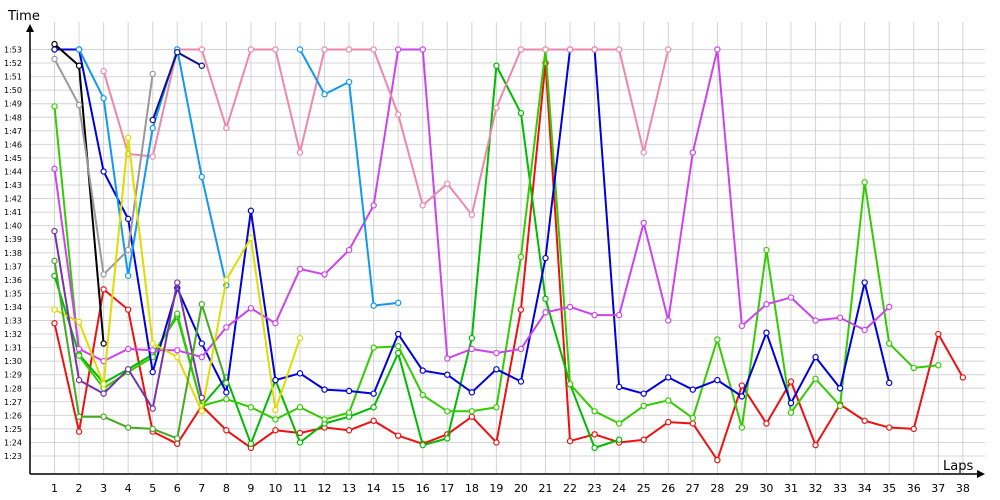  I want to click on x-tick-label: 17, so click(447, 488).